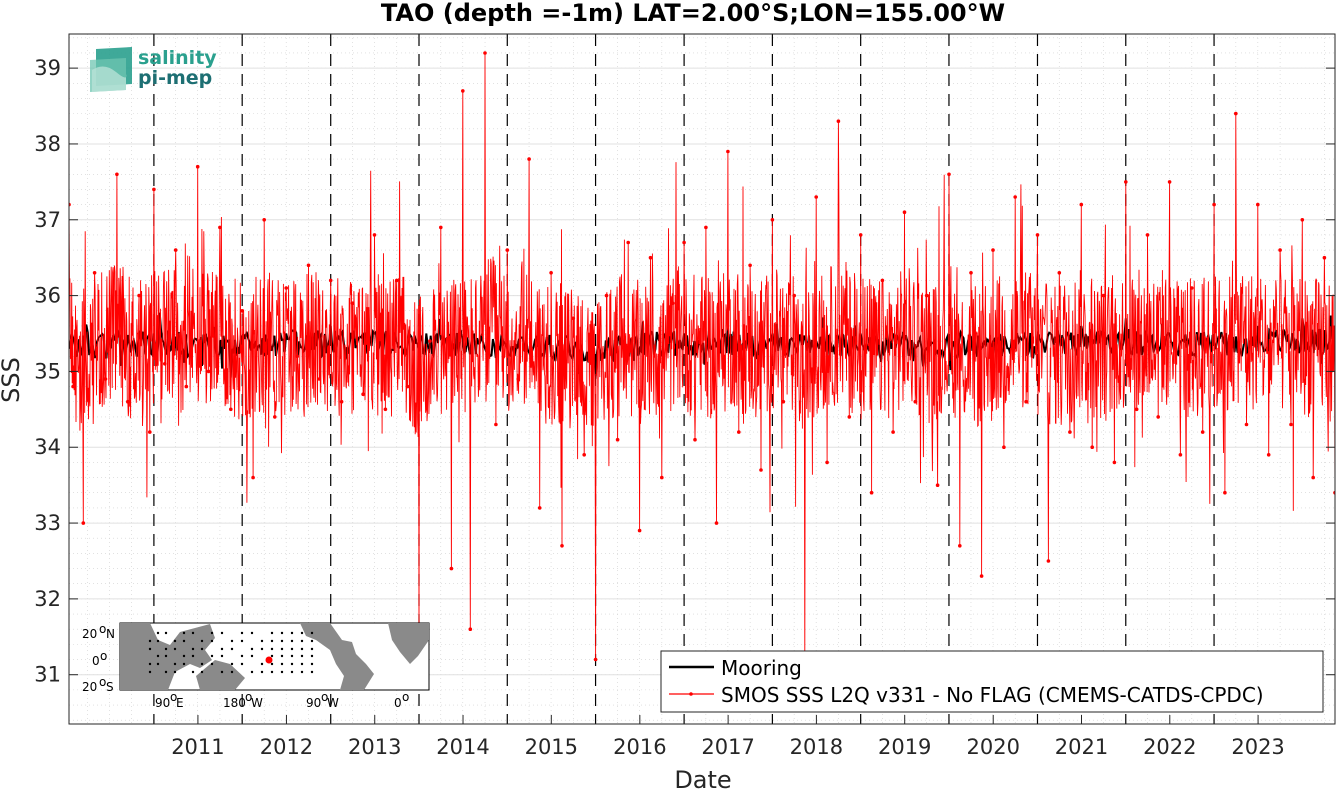 Image resolution: width=1336 pixels, height=790 pixels. What do you see at coordinates (904, 747) in the screenshot?
I see `x-tick-label: 2019` at bounding box center [904, 747].